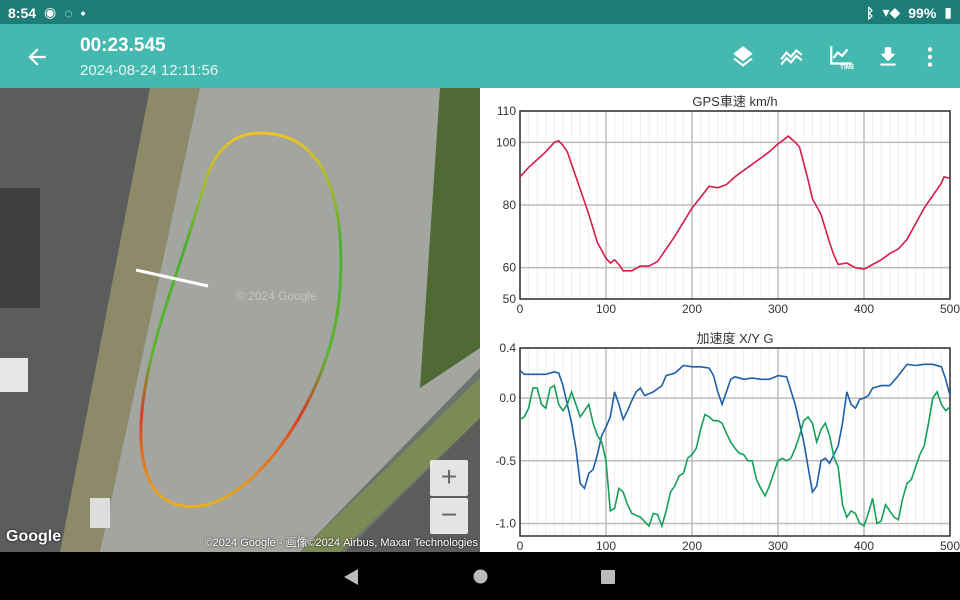  What do you see at coordinates (888, 57) in the screenshot?
I see `download-icon` at bounding box center [888, 57].